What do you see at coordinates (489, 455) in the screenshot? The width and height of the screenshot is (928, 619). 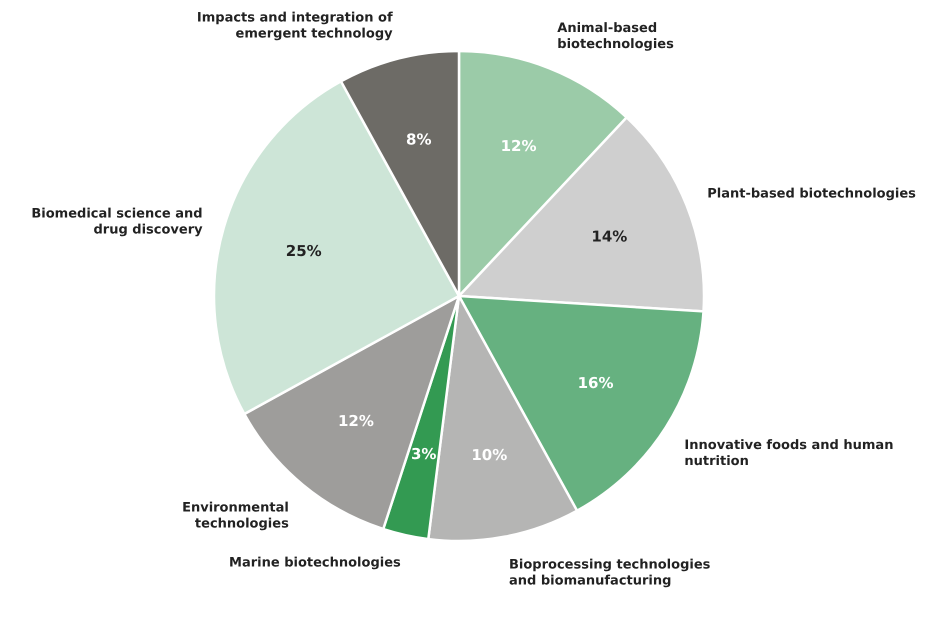 I see `data-label: 10%` at bounding box center [489, 455].